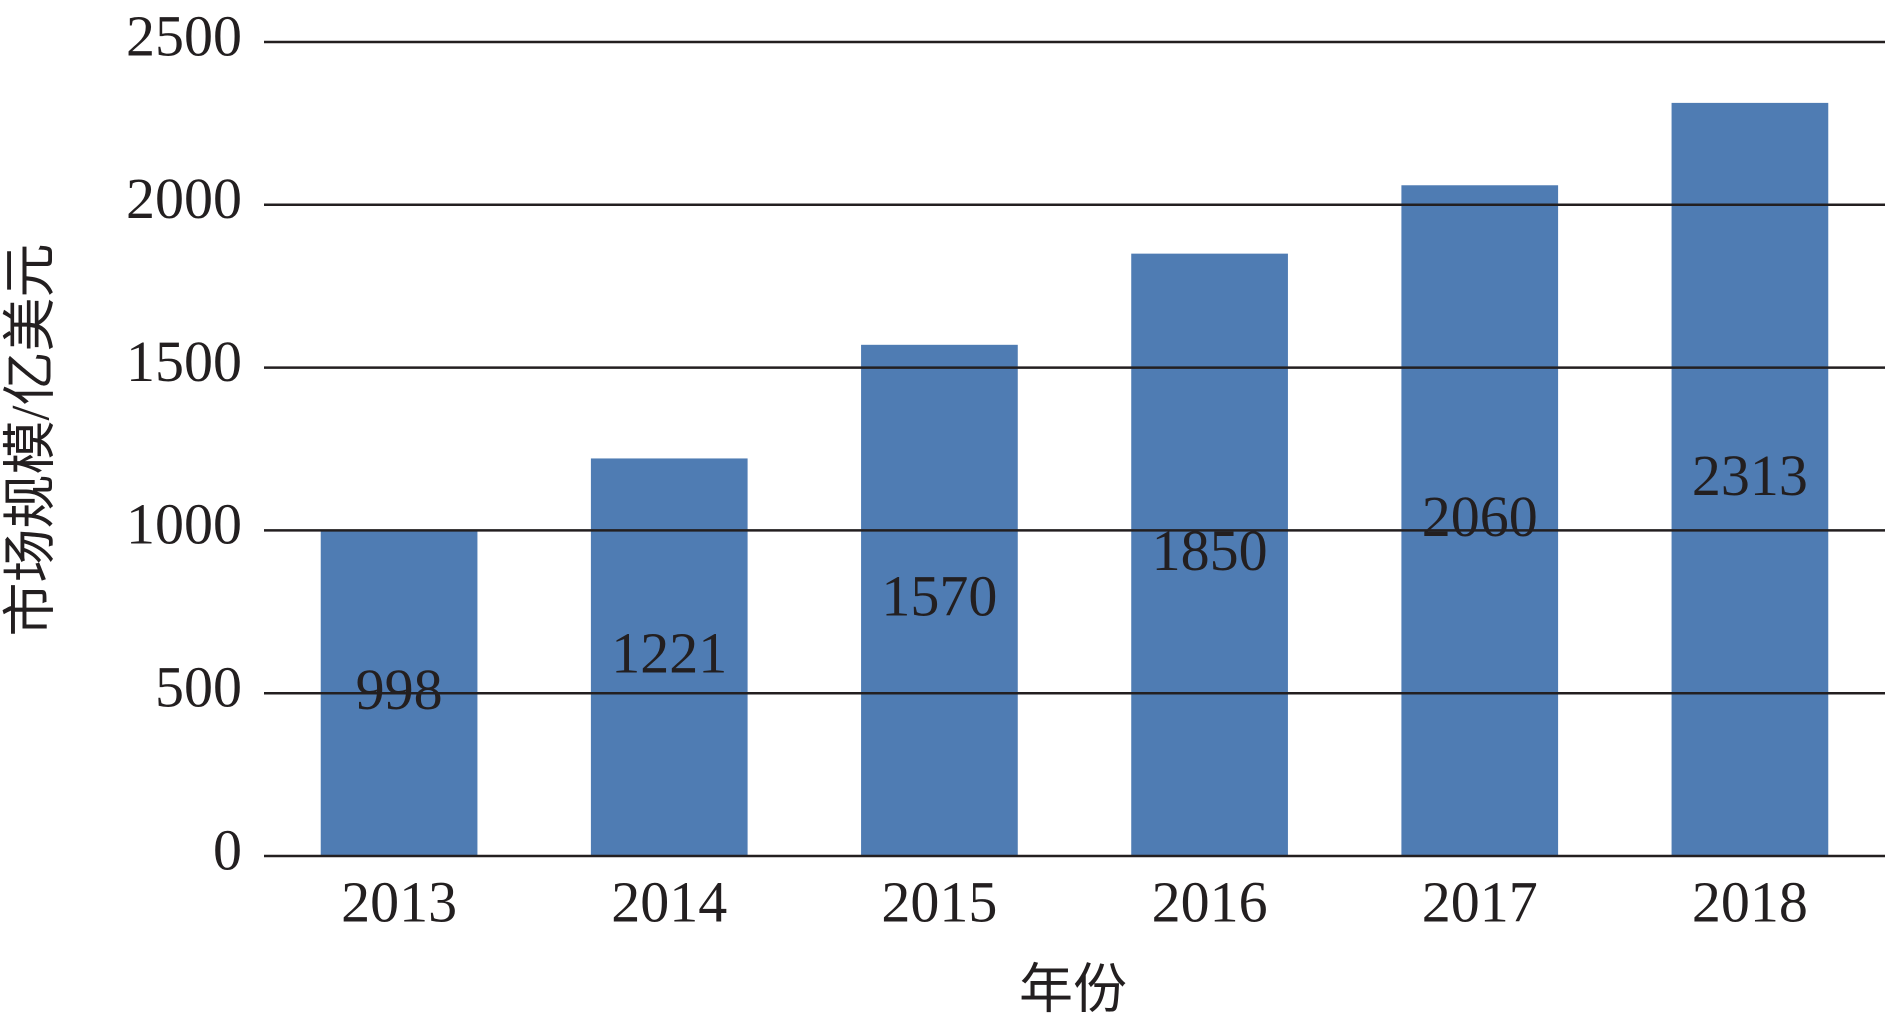  What do you see at coordinates (1480, 901) in the screenshot?
I see `x-tick-label: 2017` at bounding box center [1480, 901].